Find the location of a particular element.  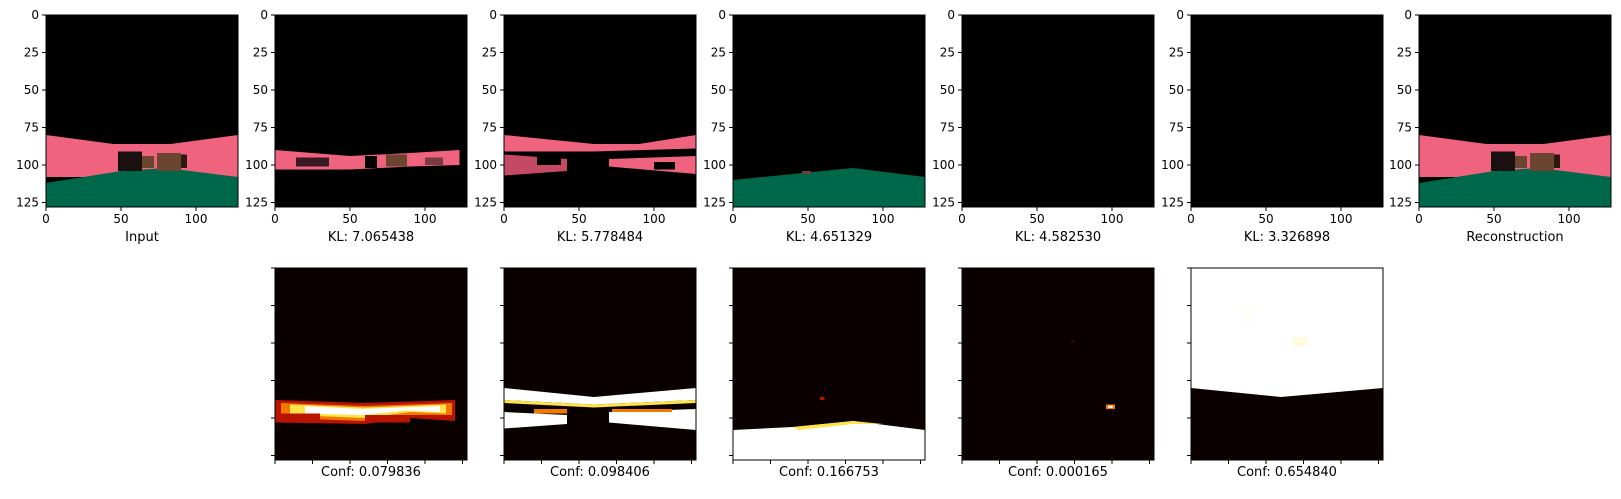

conf-caption: Conf: 0.166753 is located at coordinates (829, 472).